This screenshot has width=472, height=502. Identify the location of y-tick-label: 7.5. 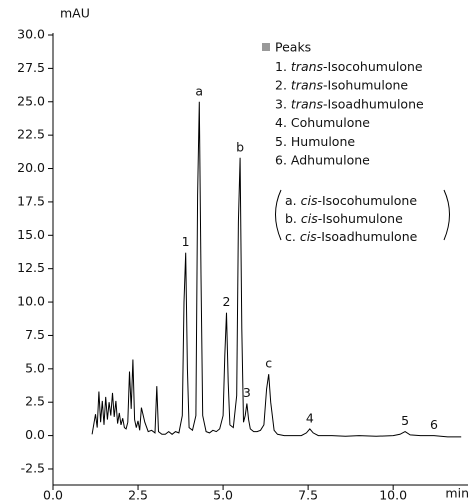
(35, 334).